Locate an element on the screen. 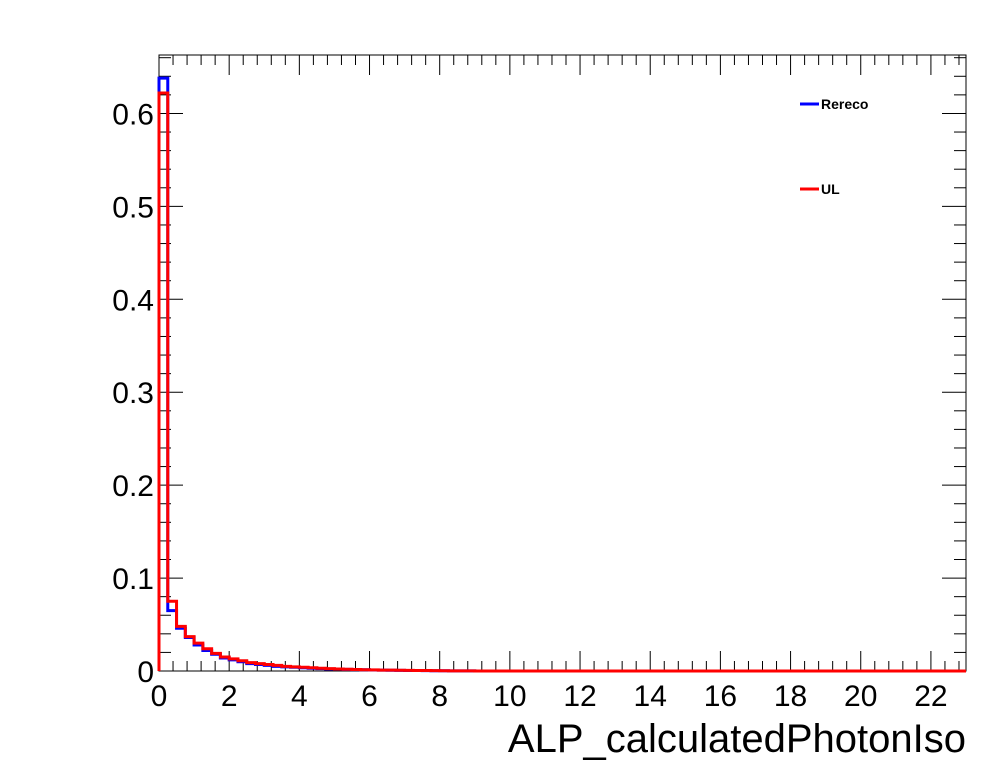 This screenshot has width=996, height=772. x-tick-label: 0 is located at coordinates (159, 696).